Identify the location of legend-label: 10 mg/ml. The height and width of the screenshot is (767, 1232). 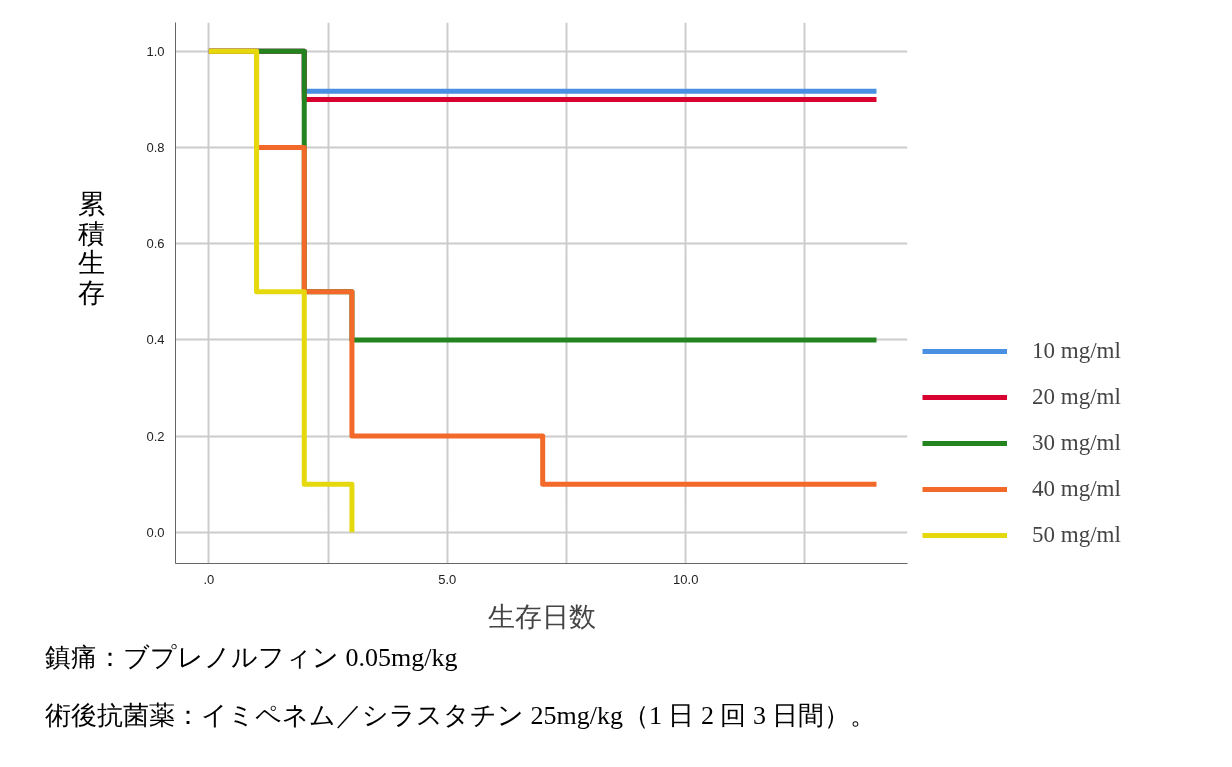
(1076, 351).